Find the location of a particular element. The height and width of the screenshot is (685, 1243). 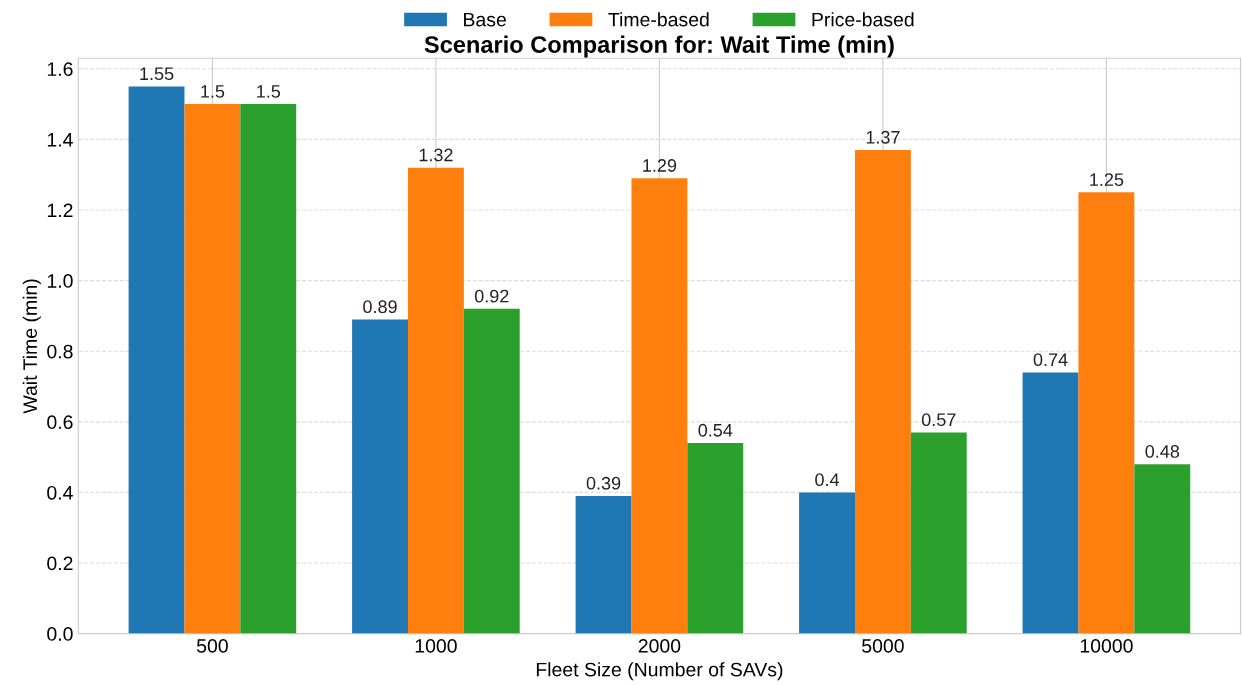

data-label: 0.39 is located at coordinates (603, 483).